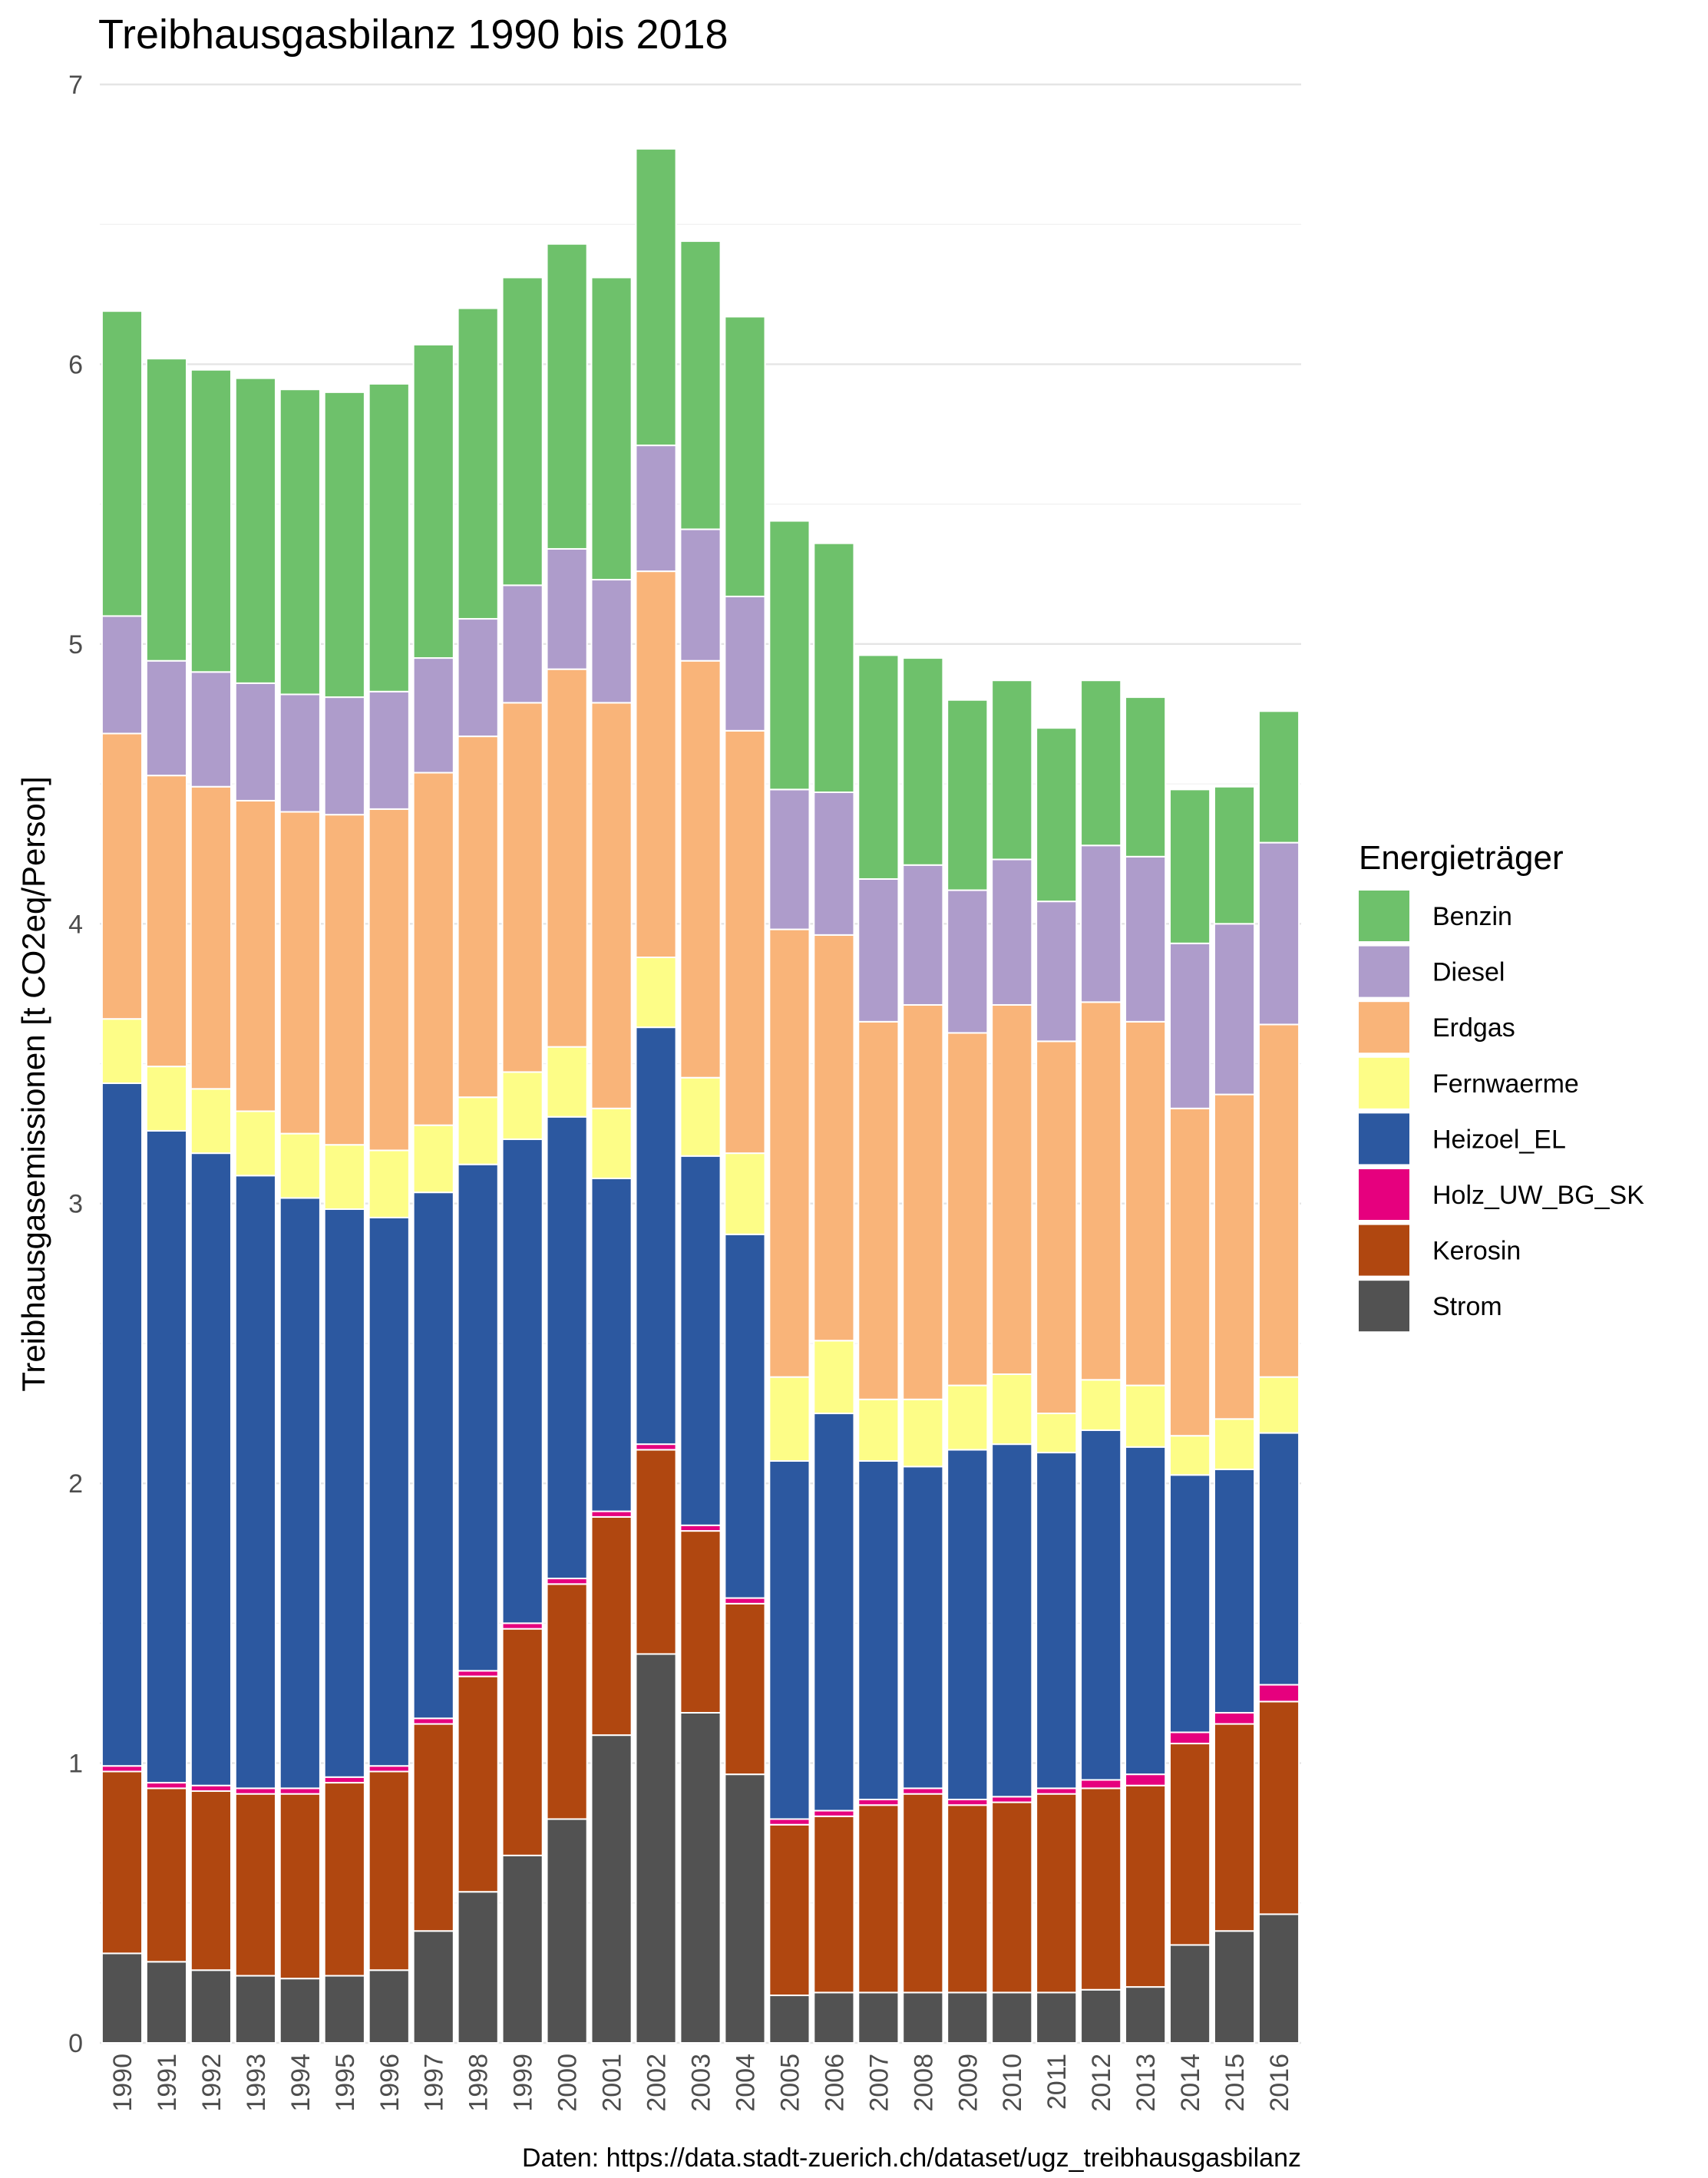 This screenshot has width=1708, height=2178. What do you see at coordinates (1467, 1306) in the screenshot?
I see `legend-label: Strom` at bounding box center [1467, 1306].